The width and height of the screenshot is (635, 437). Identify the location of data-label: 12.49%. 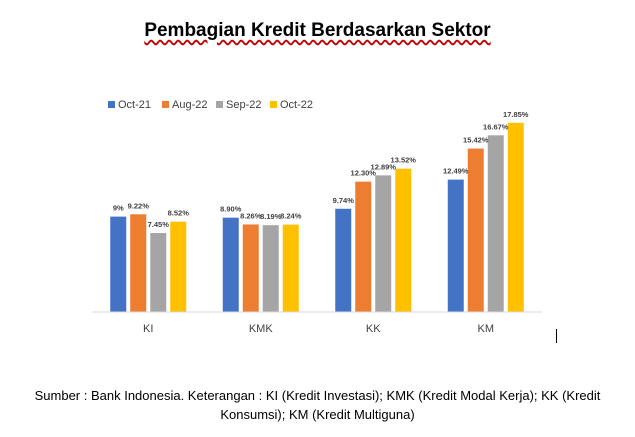
(456, 171).